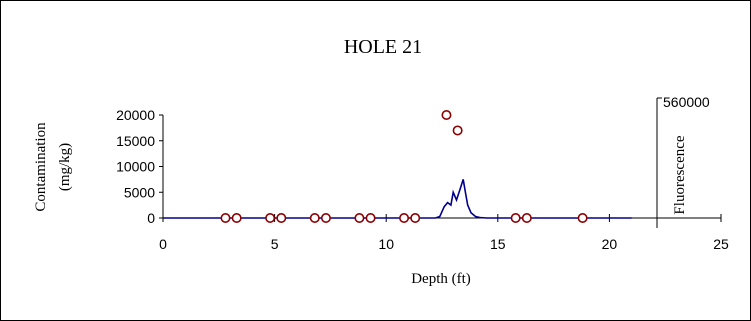  What do you see at coordinates (65, 167) in the screenshot?
I see `y-axis-label-line2: (mg/kg)` at bounding box center [65, 167].